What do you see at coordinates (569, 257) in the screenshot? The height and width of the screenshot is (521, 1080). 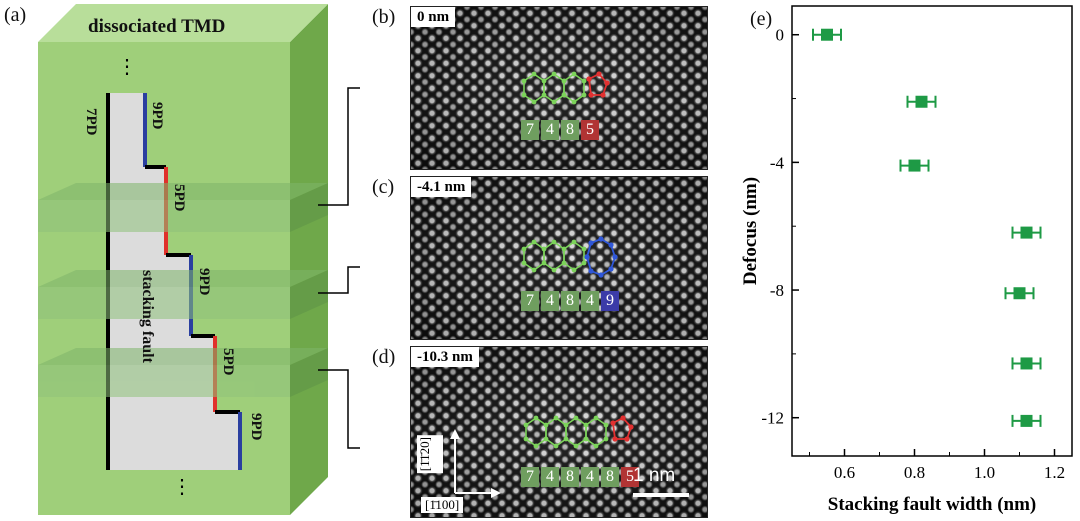 I see `atom-overlay-c` at bounding box center [569, 257].